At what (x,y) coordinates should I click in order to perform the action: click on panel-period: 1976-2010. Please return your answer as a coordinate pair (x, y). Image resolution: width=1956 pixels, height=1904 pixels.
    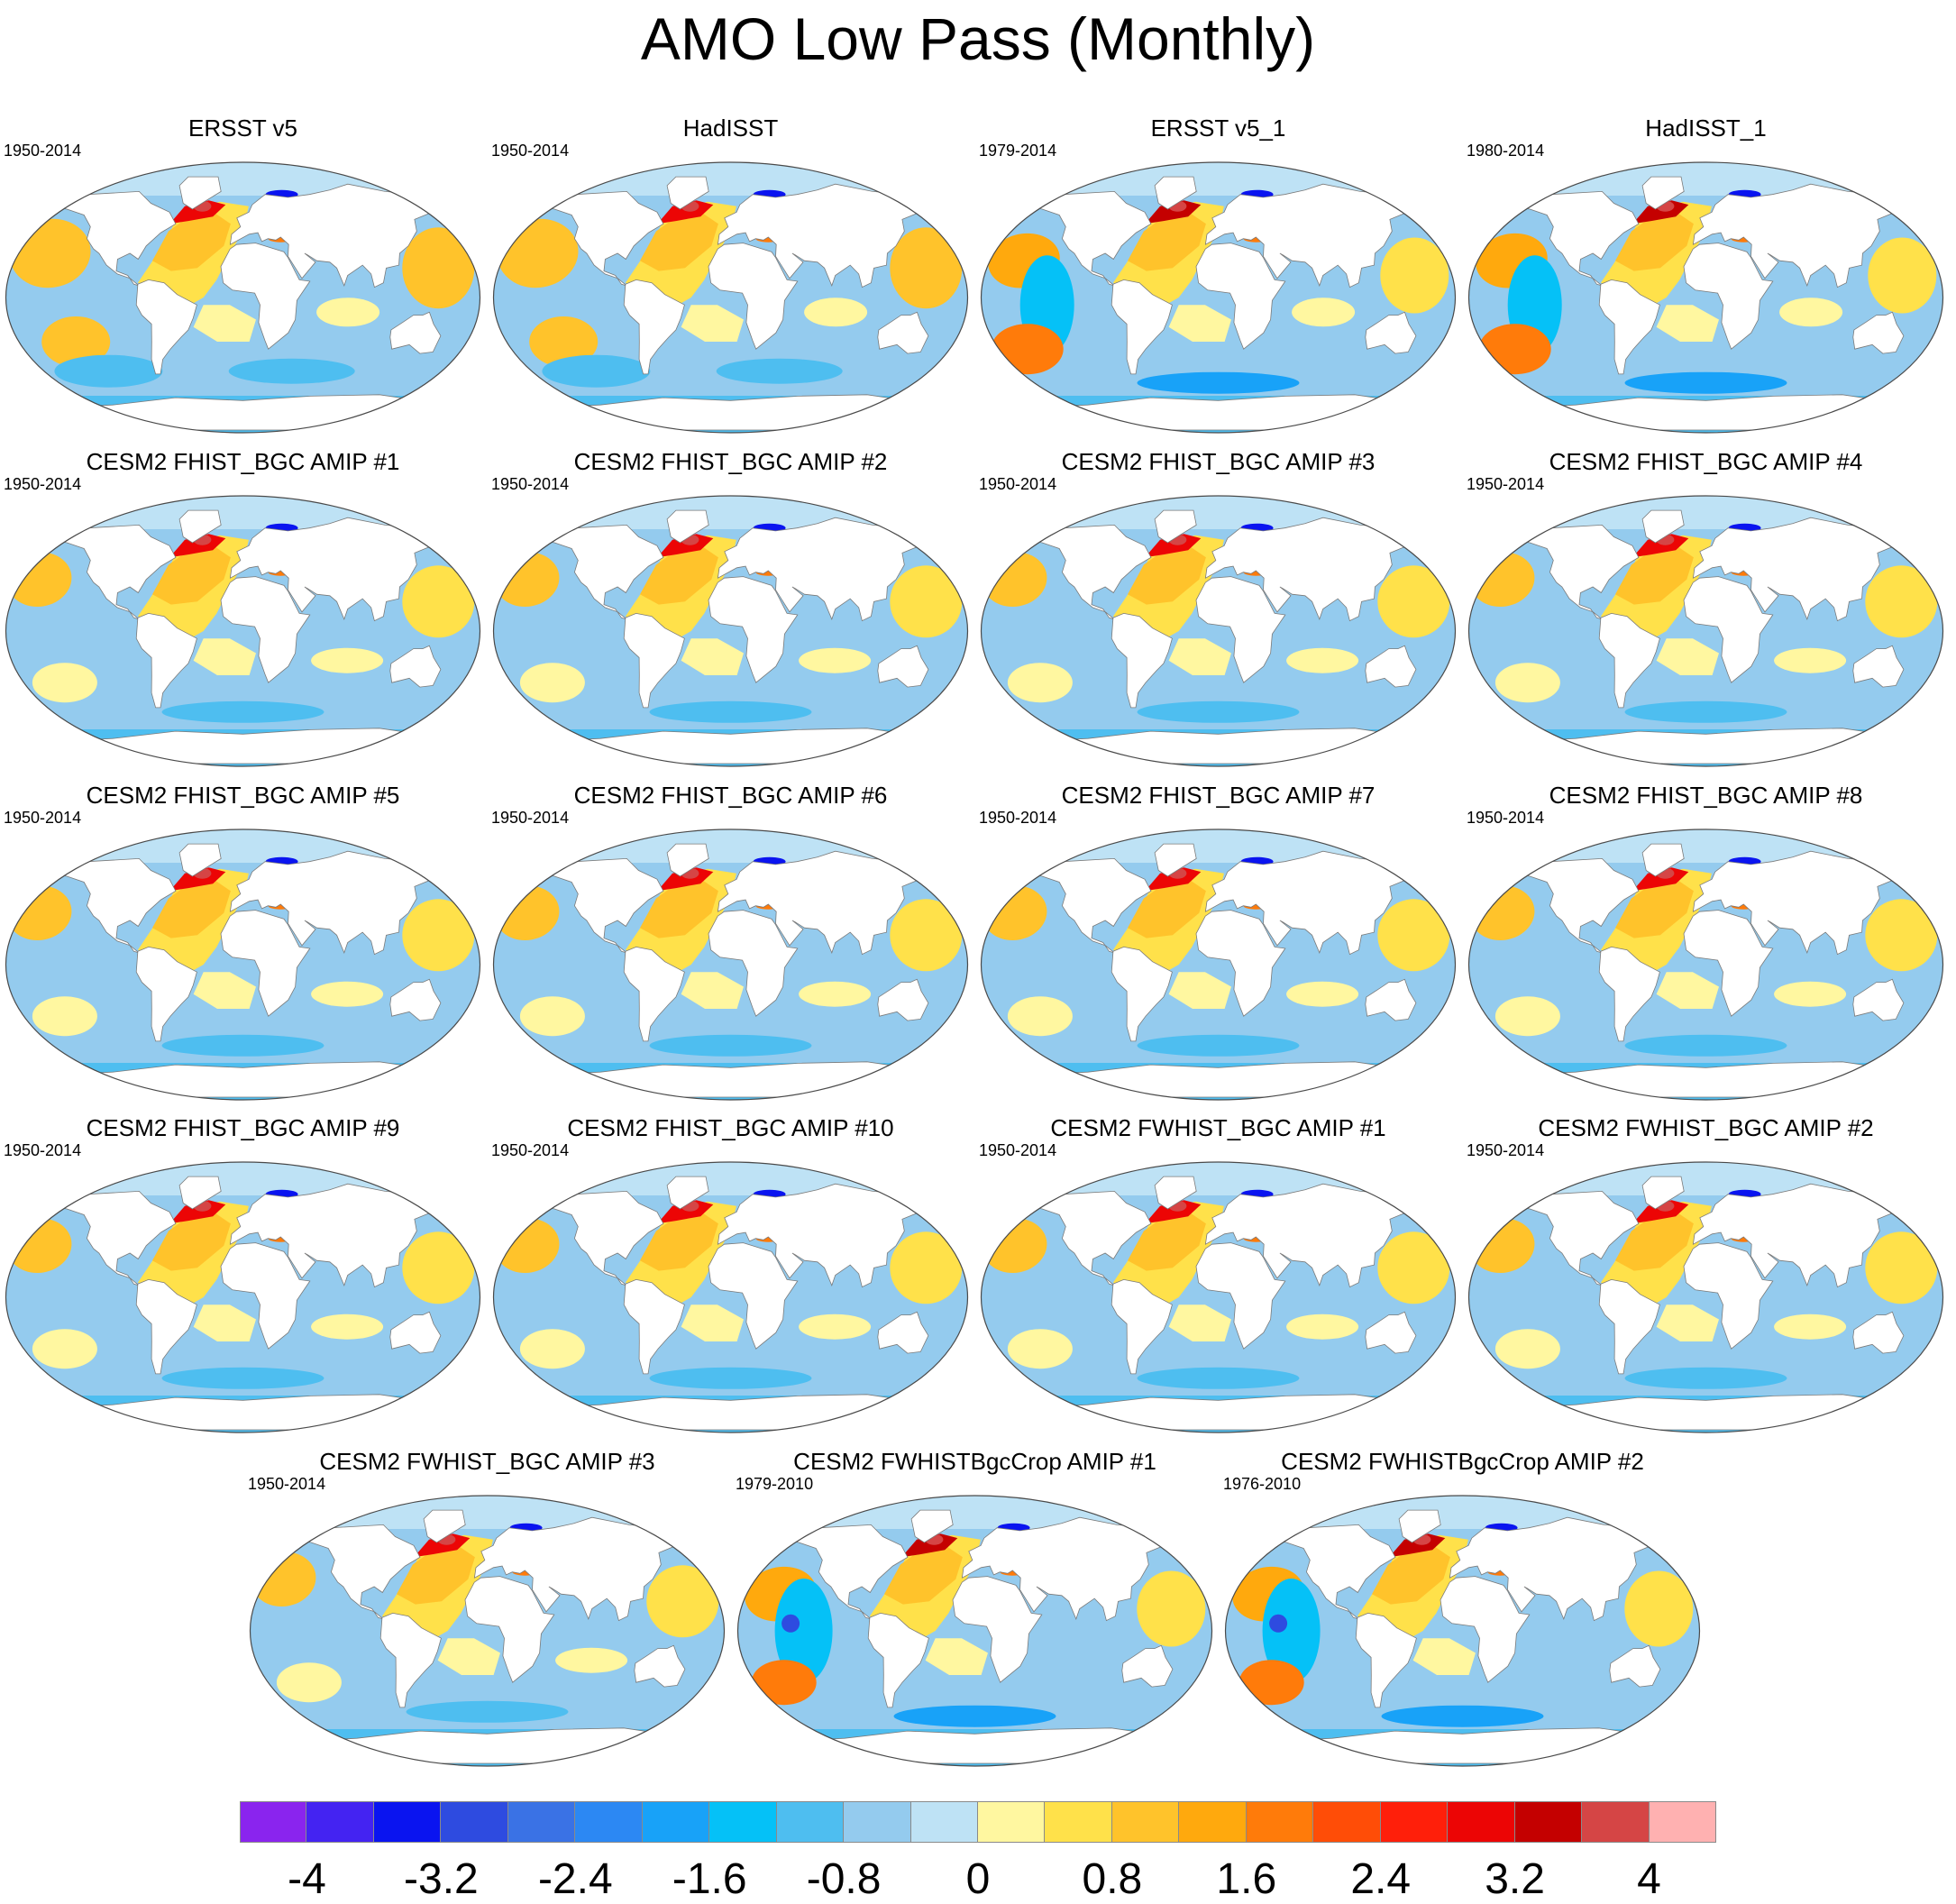
    Looking at the image, I should click on (1262, 1484).